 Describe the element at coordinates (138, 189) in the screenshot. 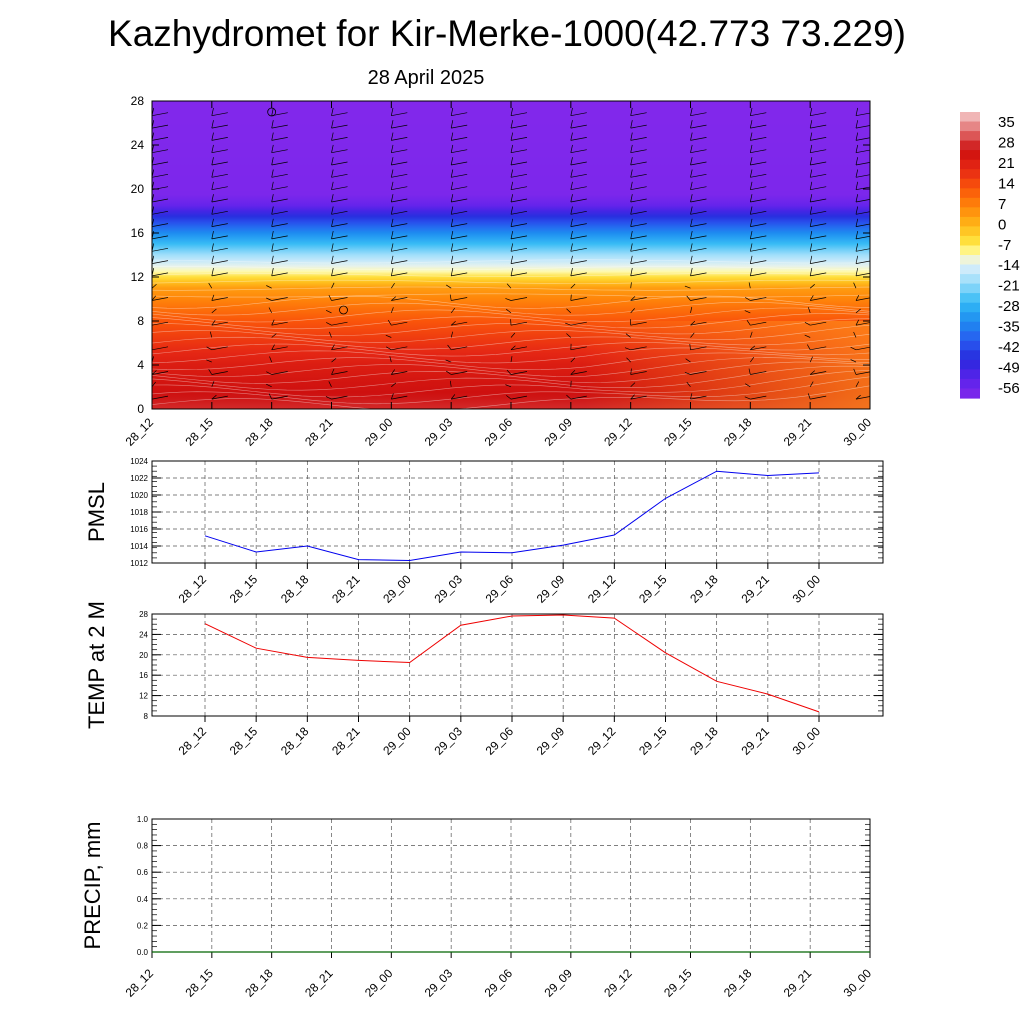

I see `y-tick-label: 20` at that location.